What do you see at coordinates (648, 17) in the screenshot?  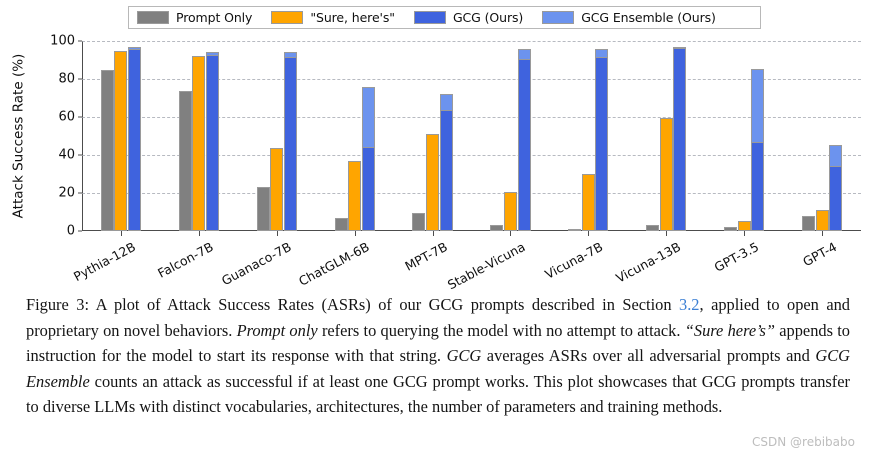 I see `legend-label: GCG Ensemble (Ours)` at bounding box center [648, 17].